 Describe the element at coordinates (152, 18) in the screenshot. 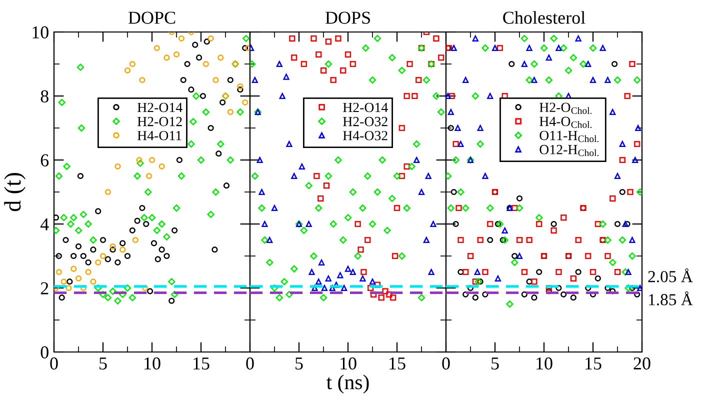

I see `chart-title: DOPC` at that location.